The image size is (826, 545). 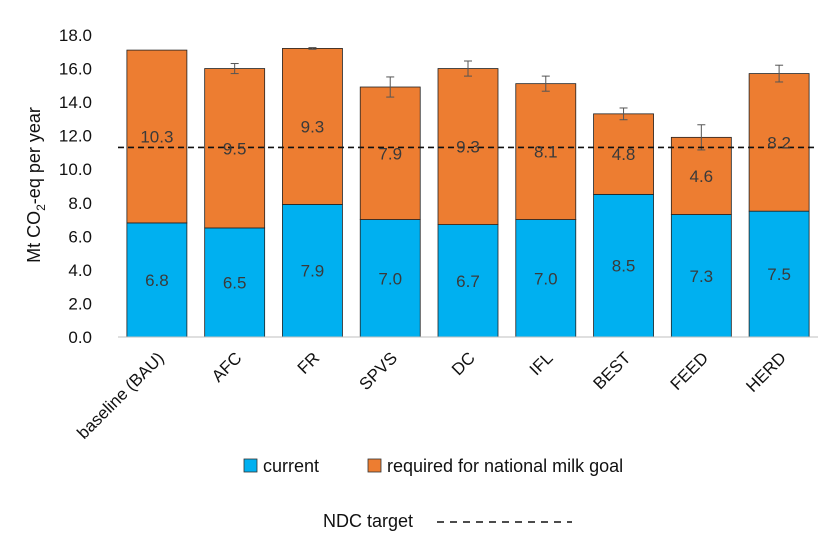 What do you see at coordinates (157, 280) in the screenshot?
I see `value-label-current: 6.8` at bounding box center [157, 280].